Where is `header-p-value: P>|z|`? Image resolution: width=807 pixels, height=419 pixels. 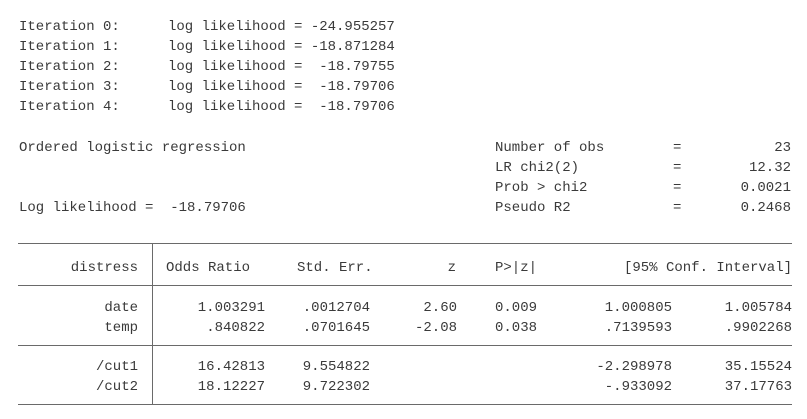 header-p-value: P>|z| is located at coordinates (516, 268).